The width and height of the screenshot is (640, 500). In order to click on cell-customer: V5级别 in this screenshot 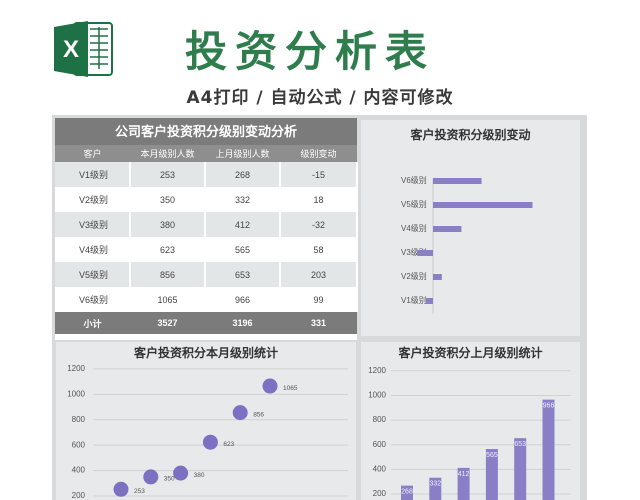, I will do `click(93, 274)`.